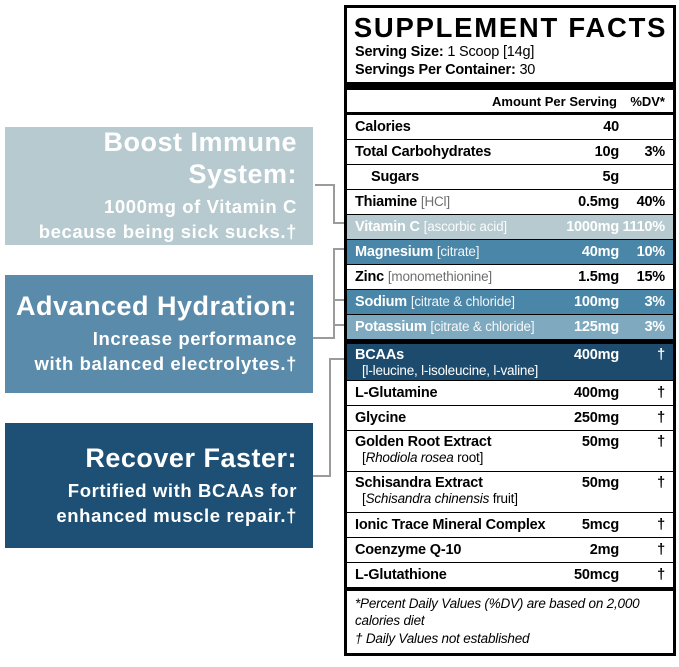 The image size is (679, 667). What do you see at coordinates (510, 277) in the screenshot?
I see `nutrient-row: Zinc [monomethionine] 1.5mg 15%` at bounding box center [510, 277].